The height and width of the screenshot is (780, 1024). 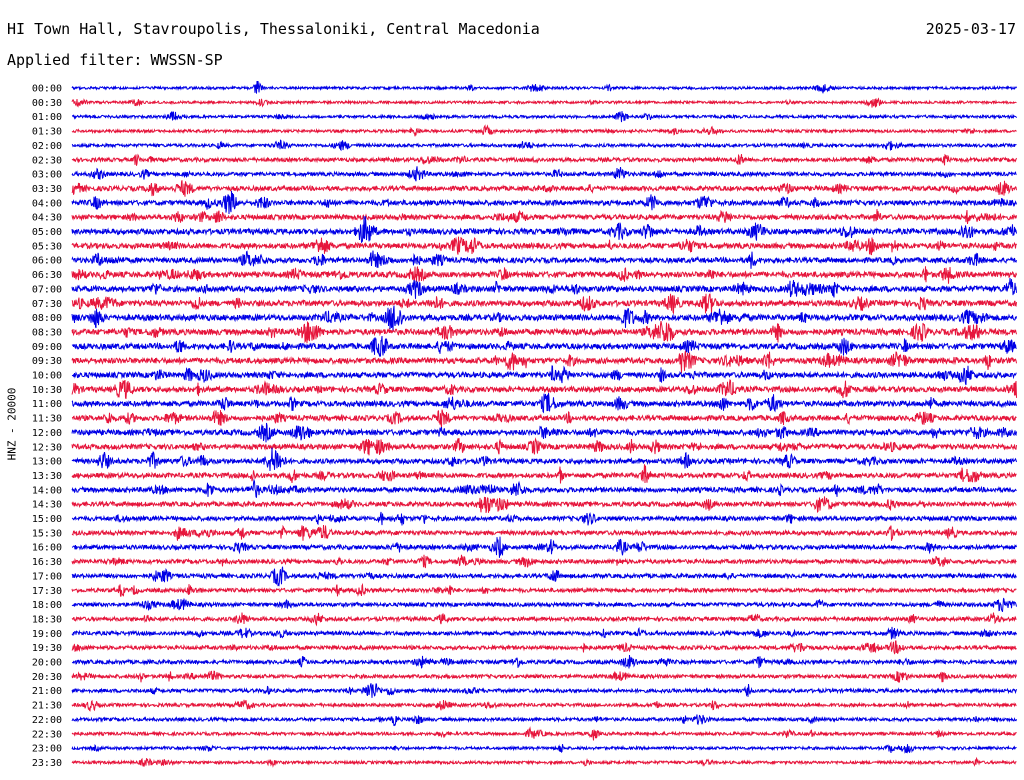 I want to click on time-tick-label: 14:00, so click(x=47, y=490).